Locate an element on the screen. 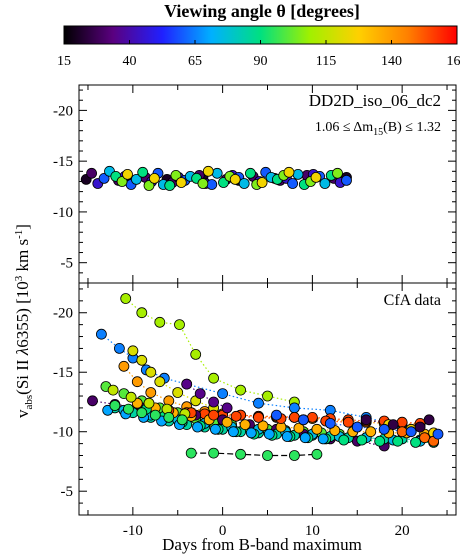 This screenshot has height=556, width=460. x-axis-title: Days from B-band maximum is located at coordinates (262, 544).